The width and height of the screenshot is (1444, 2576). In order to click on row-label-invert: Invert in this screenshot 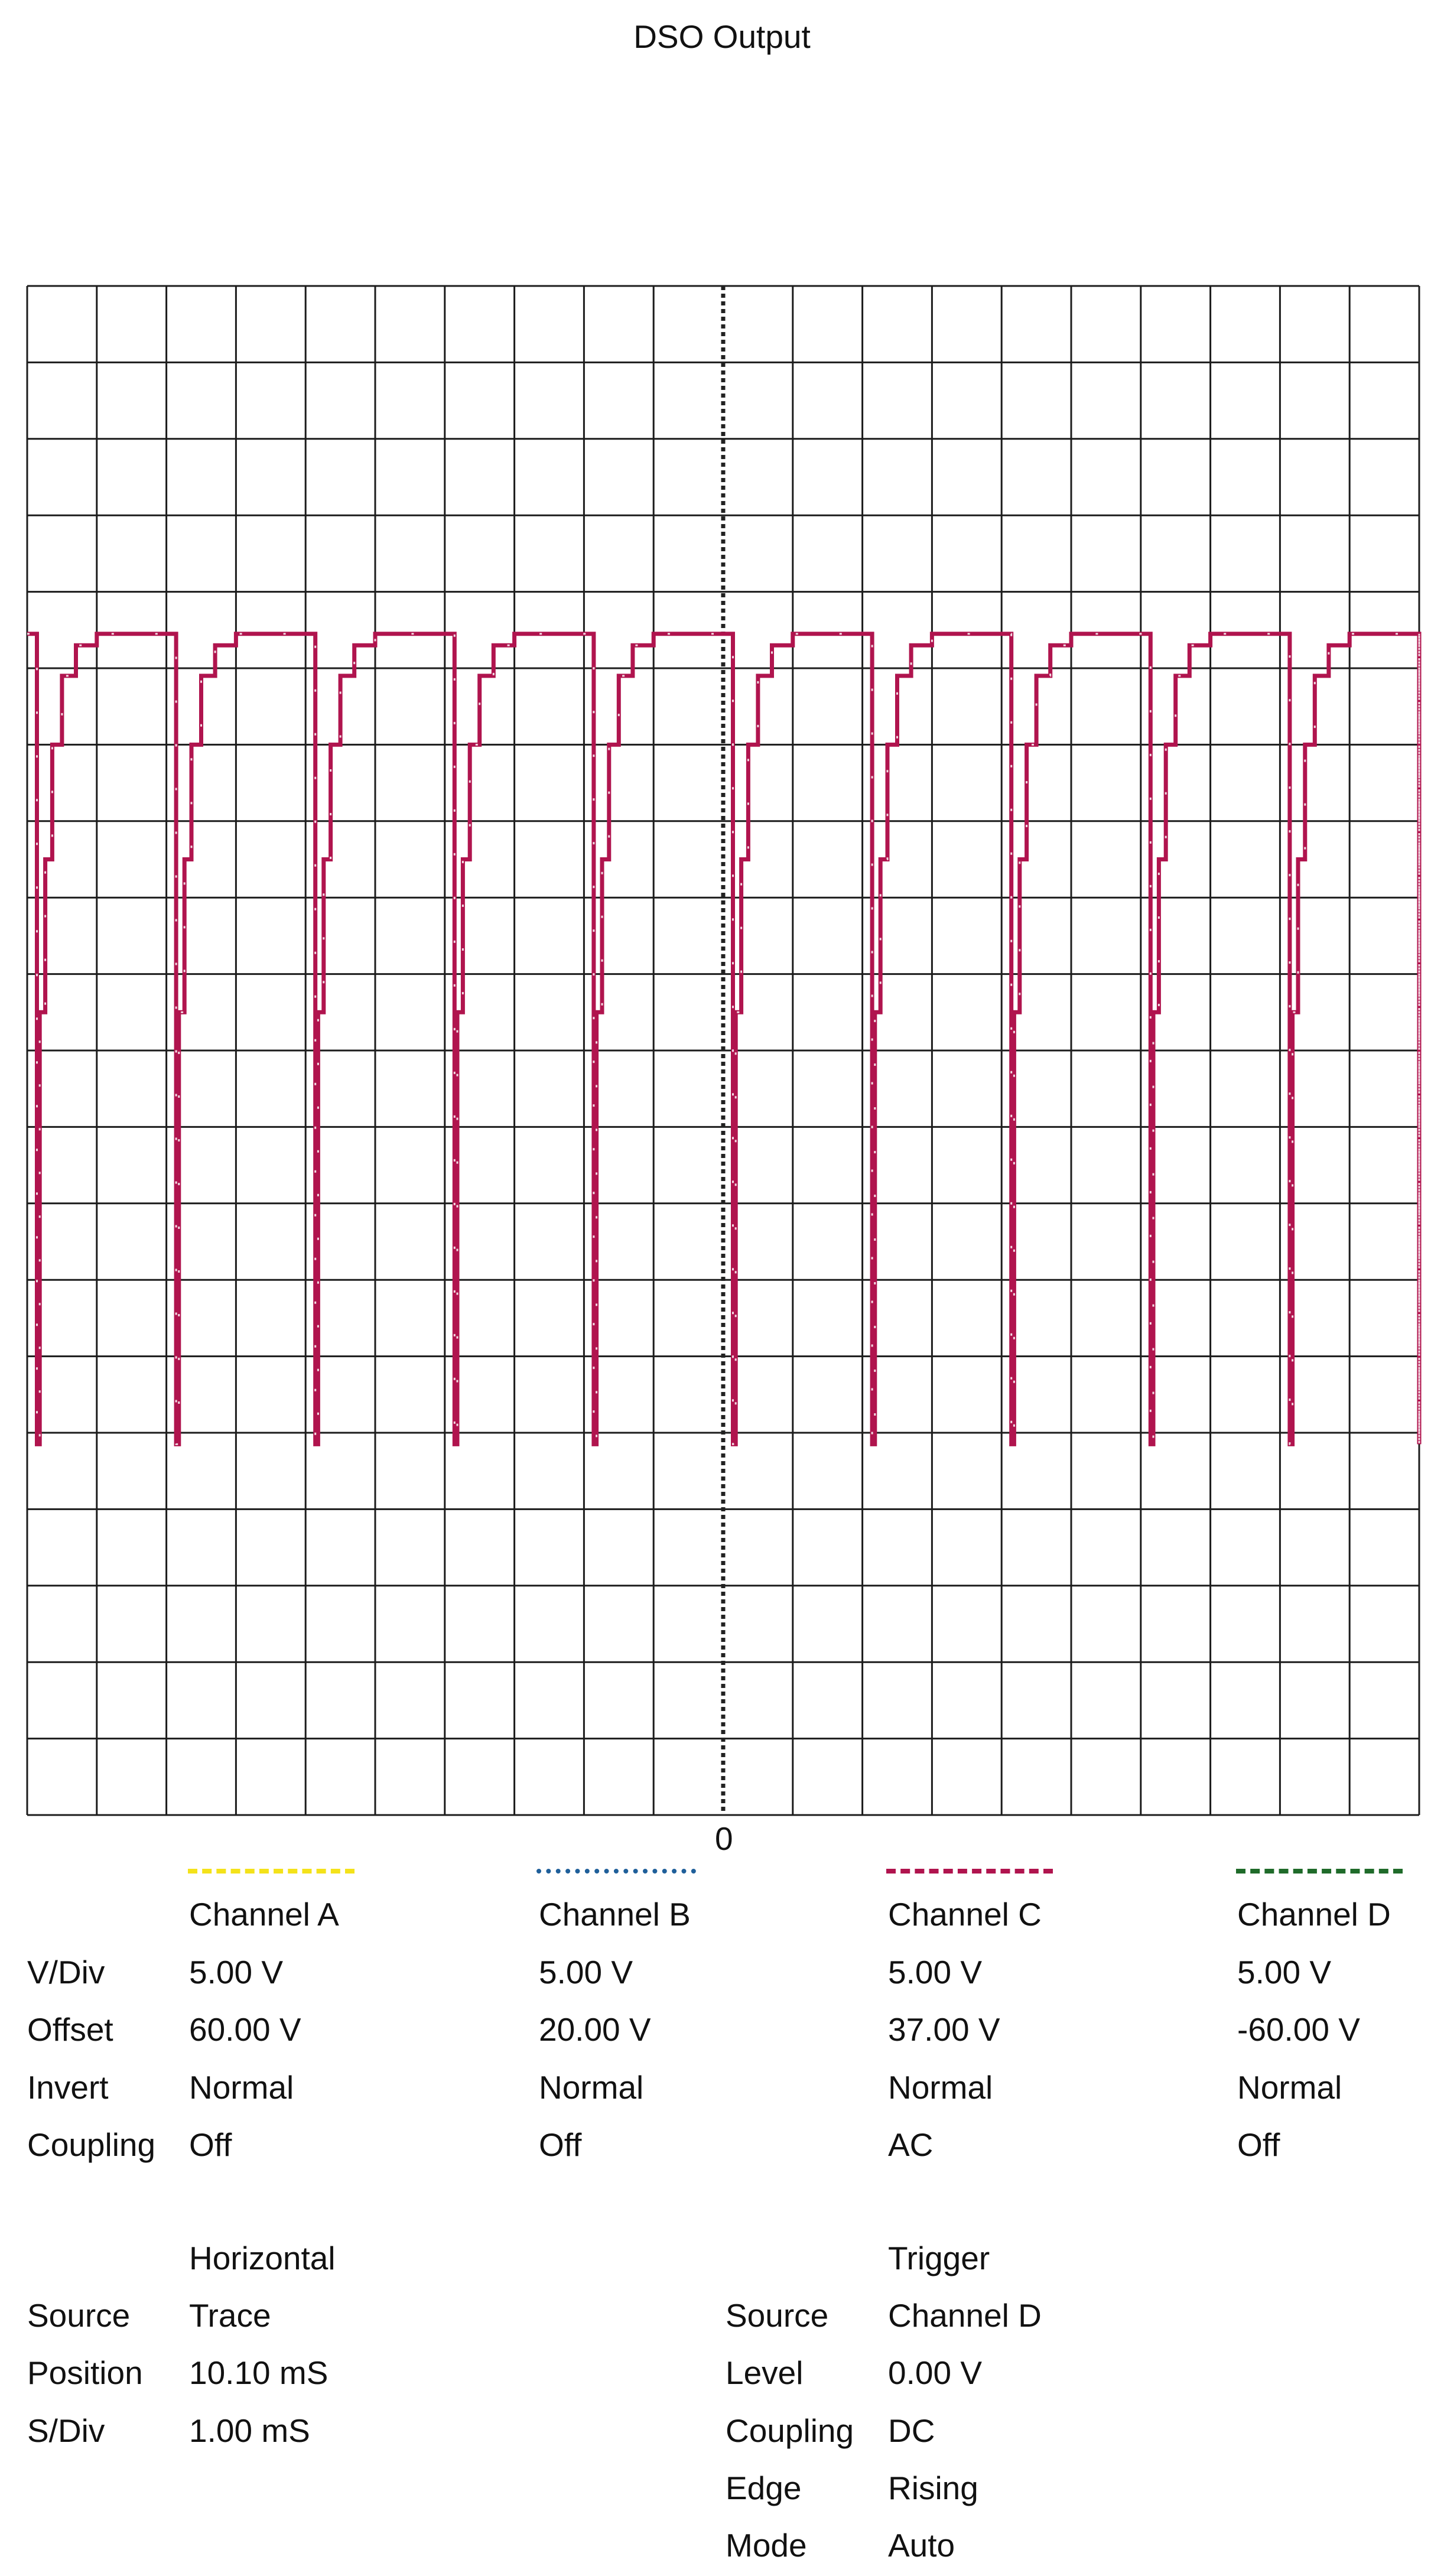, I will do `click(68, 2087)`.